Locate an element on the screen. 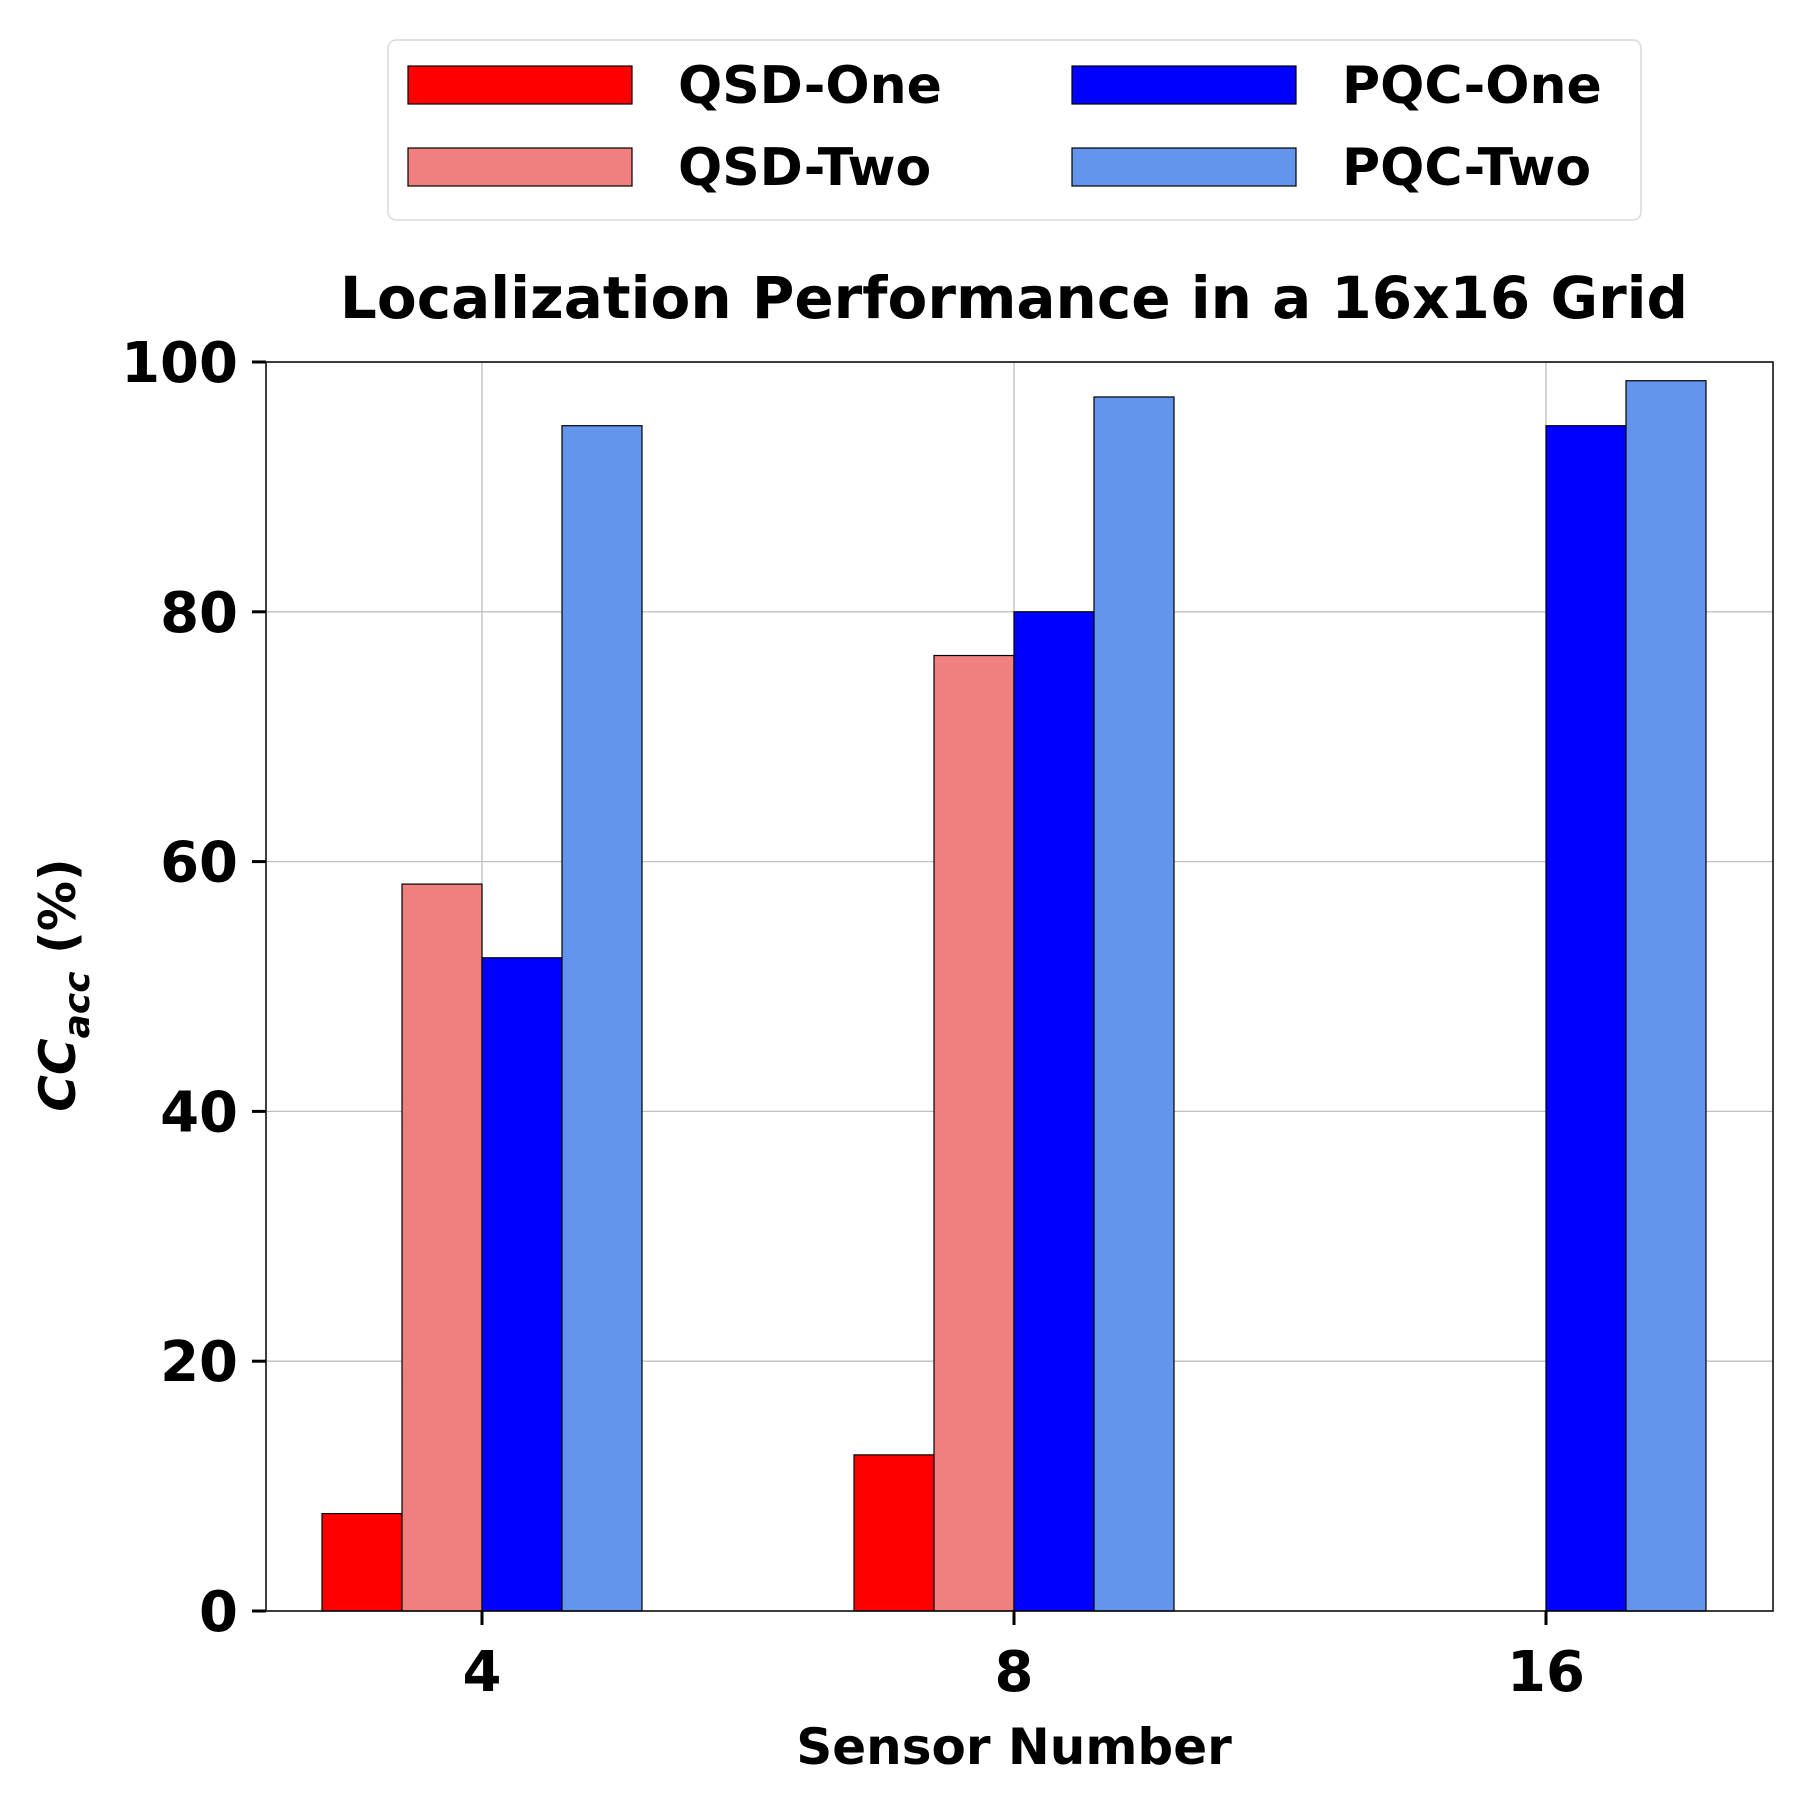 This screenshot has height=1800, width=1800. legend-swatch-qsd-one is located at coordinates (520, 85).